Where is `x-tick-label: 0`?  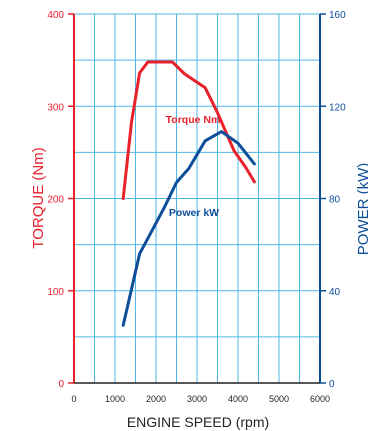
x-tick-label: 0 is located at coordinates (73, 399).